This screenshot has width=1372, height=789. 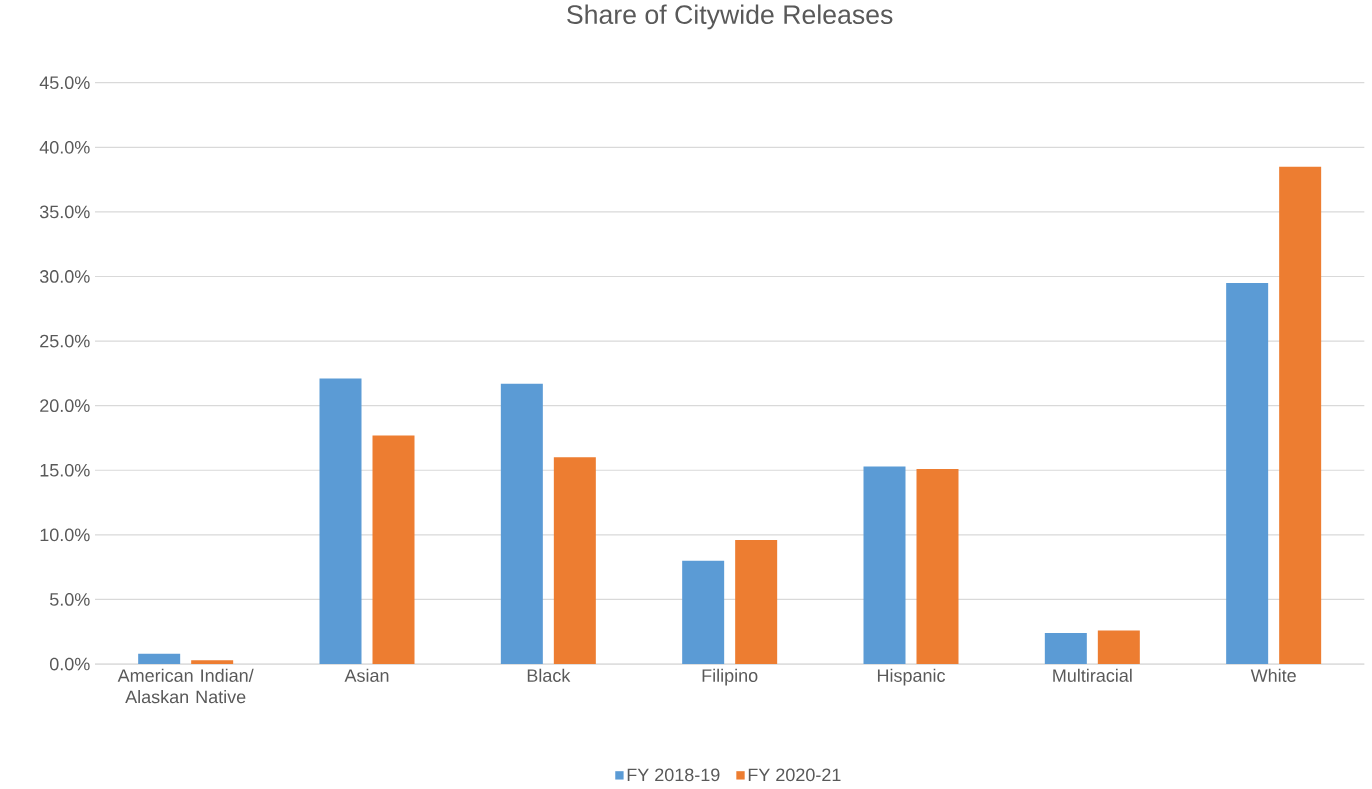 What do you see at coordinates (69, 599) in the screenshot?
I see `y-tick-label: 5.0%` at bounding box center [69, 599].